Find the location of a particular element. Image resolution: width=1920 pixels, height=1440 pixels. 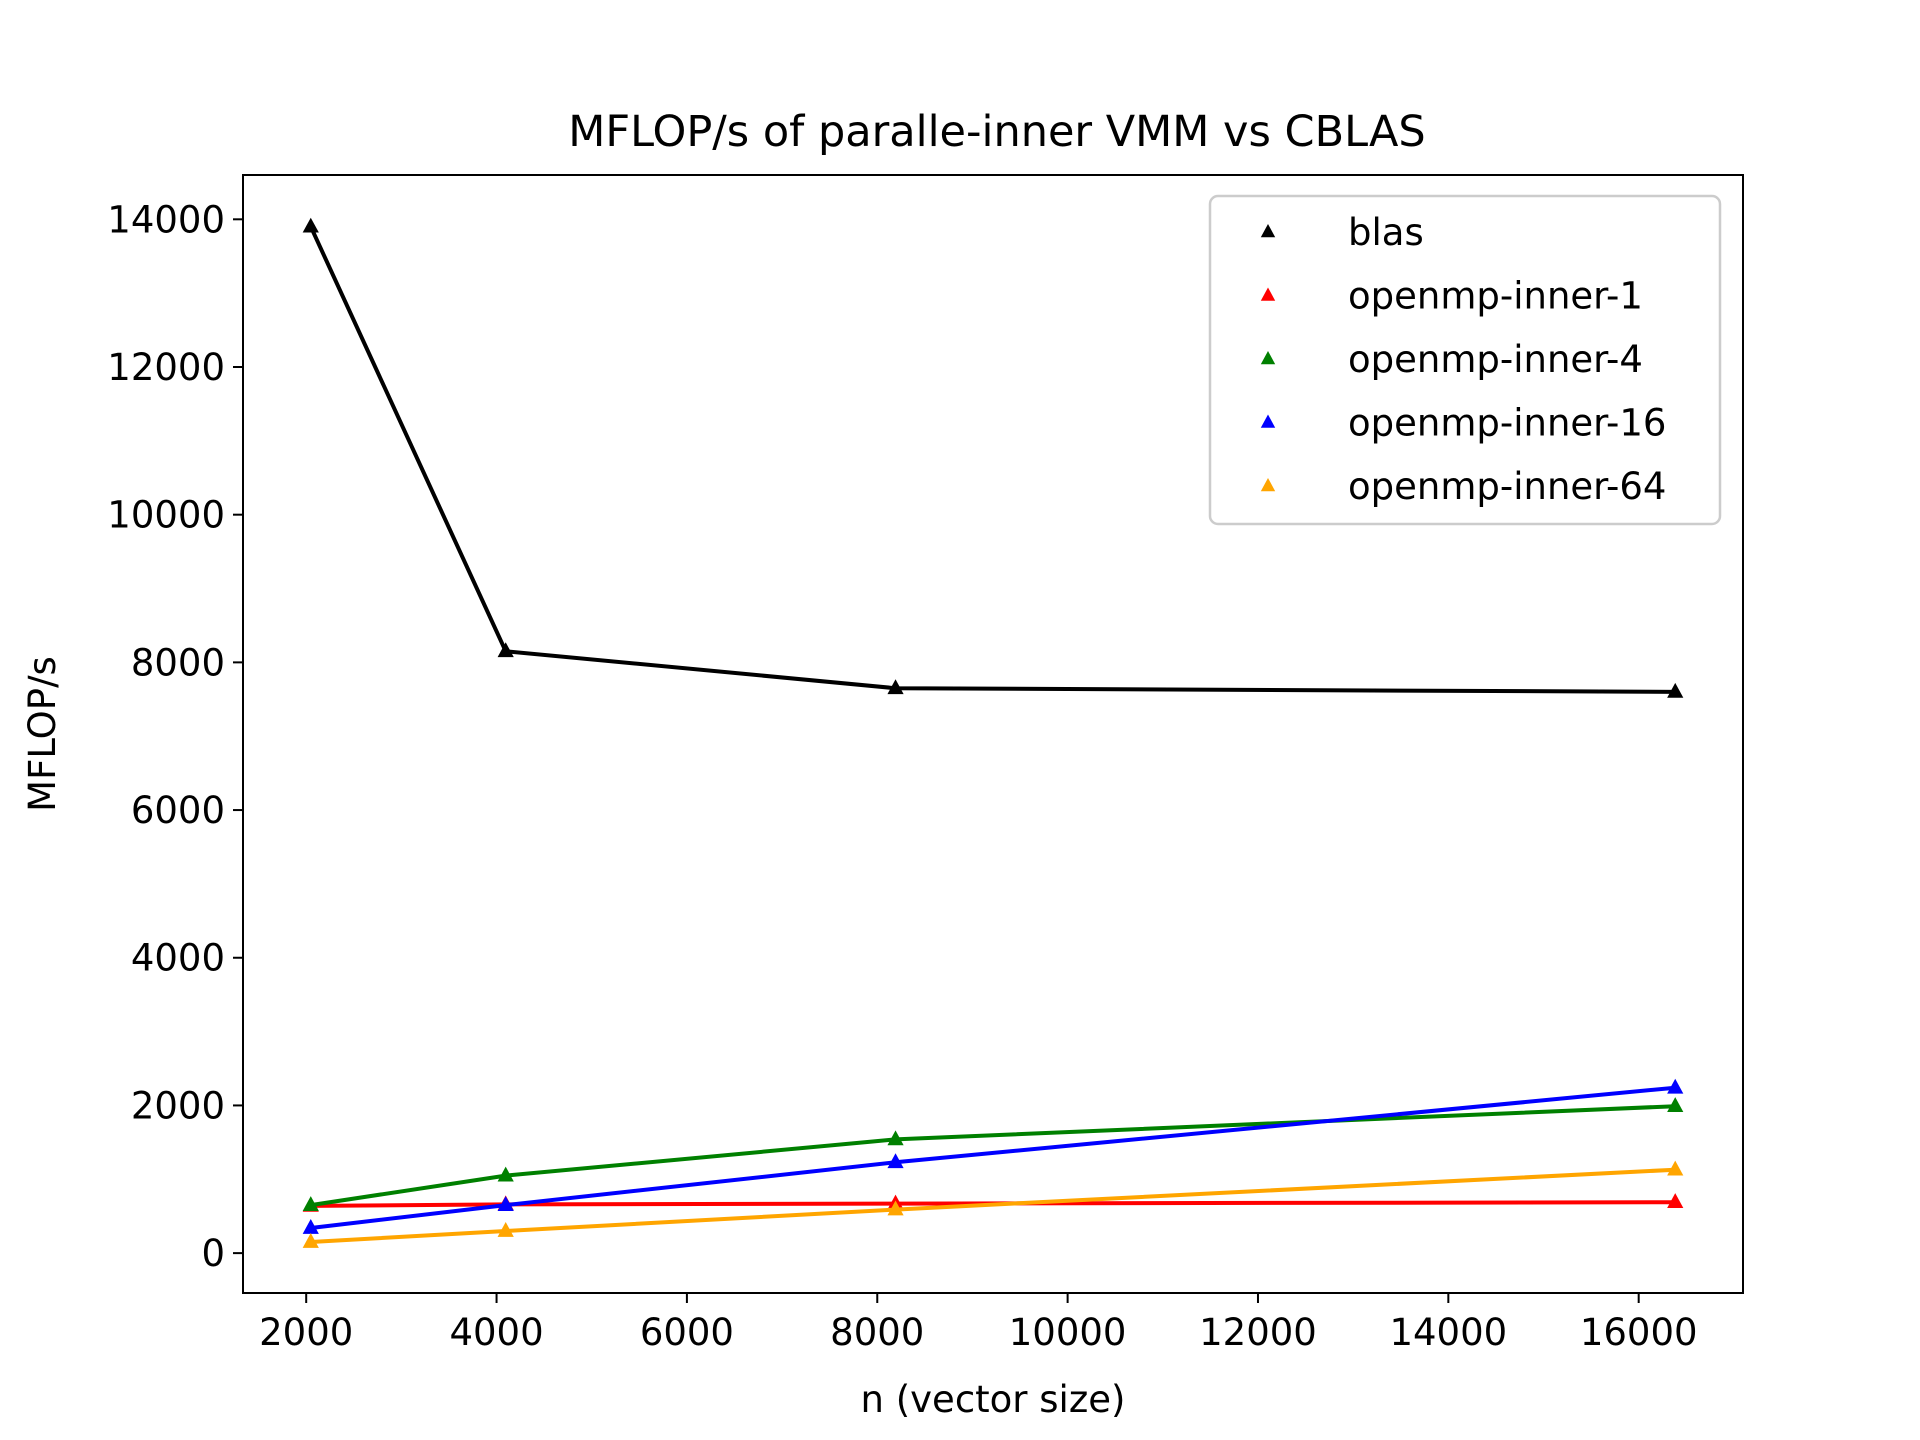

y-tick-label: 14000 is located at coordinates (166, 219).